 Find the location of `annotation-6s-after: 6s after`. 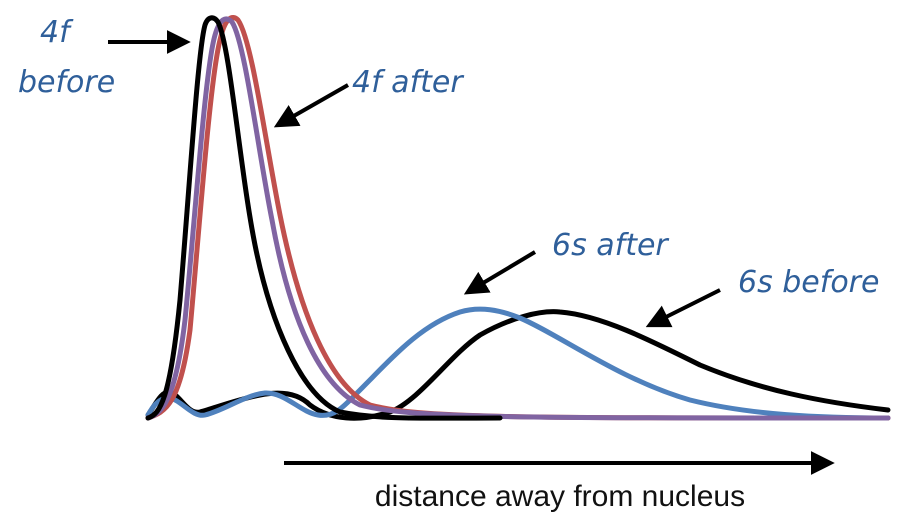

annotation-6s-after: 6s after is located at coordinates (610, 245).